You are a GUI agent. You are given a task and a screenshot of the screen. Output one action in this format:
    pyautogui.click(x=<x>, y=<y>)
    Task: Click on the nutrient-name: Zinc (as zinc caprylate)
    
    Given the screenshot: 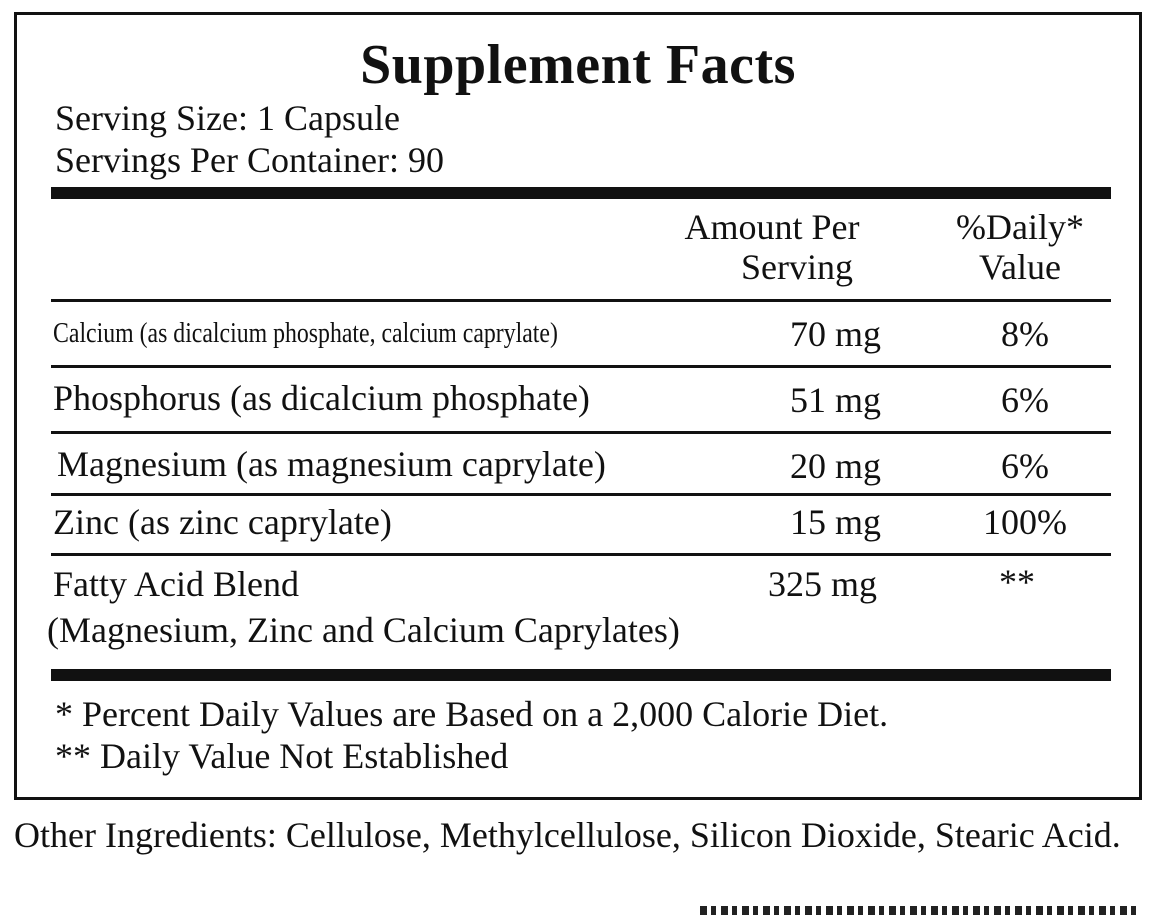 What is the action you would take?
    pyautogui.click(x=222, y=522)
    